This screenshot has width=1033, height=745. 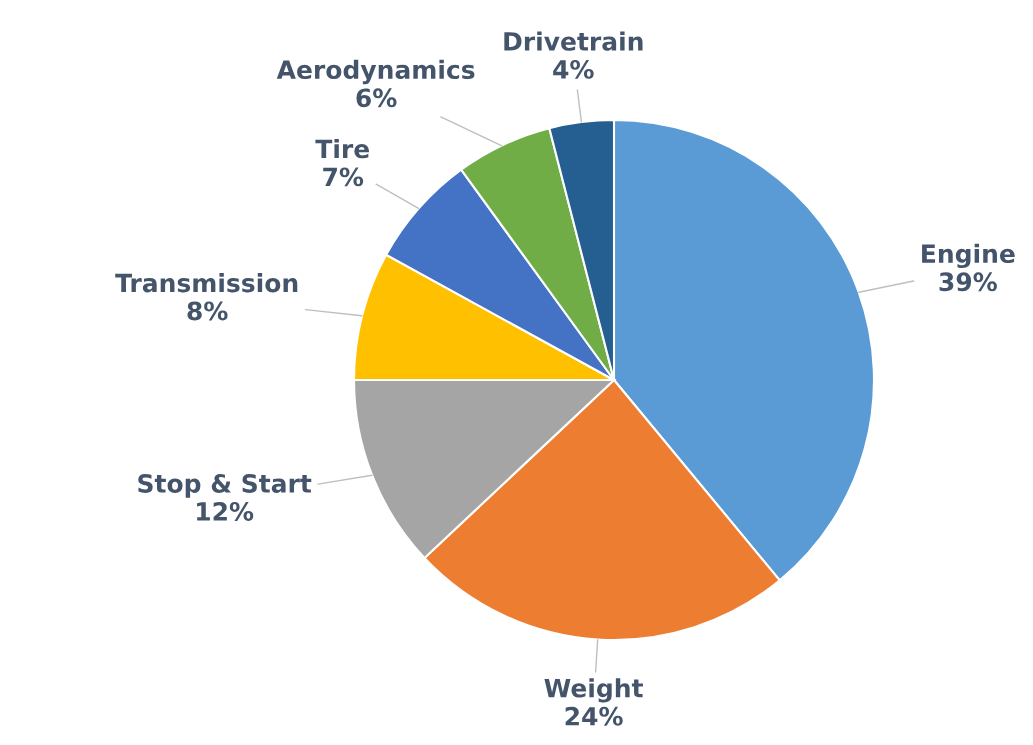 What do you see at coordinates (343, 177) in the screenshot?
I see `data-label: 7%` at bounding box center [343, 177].